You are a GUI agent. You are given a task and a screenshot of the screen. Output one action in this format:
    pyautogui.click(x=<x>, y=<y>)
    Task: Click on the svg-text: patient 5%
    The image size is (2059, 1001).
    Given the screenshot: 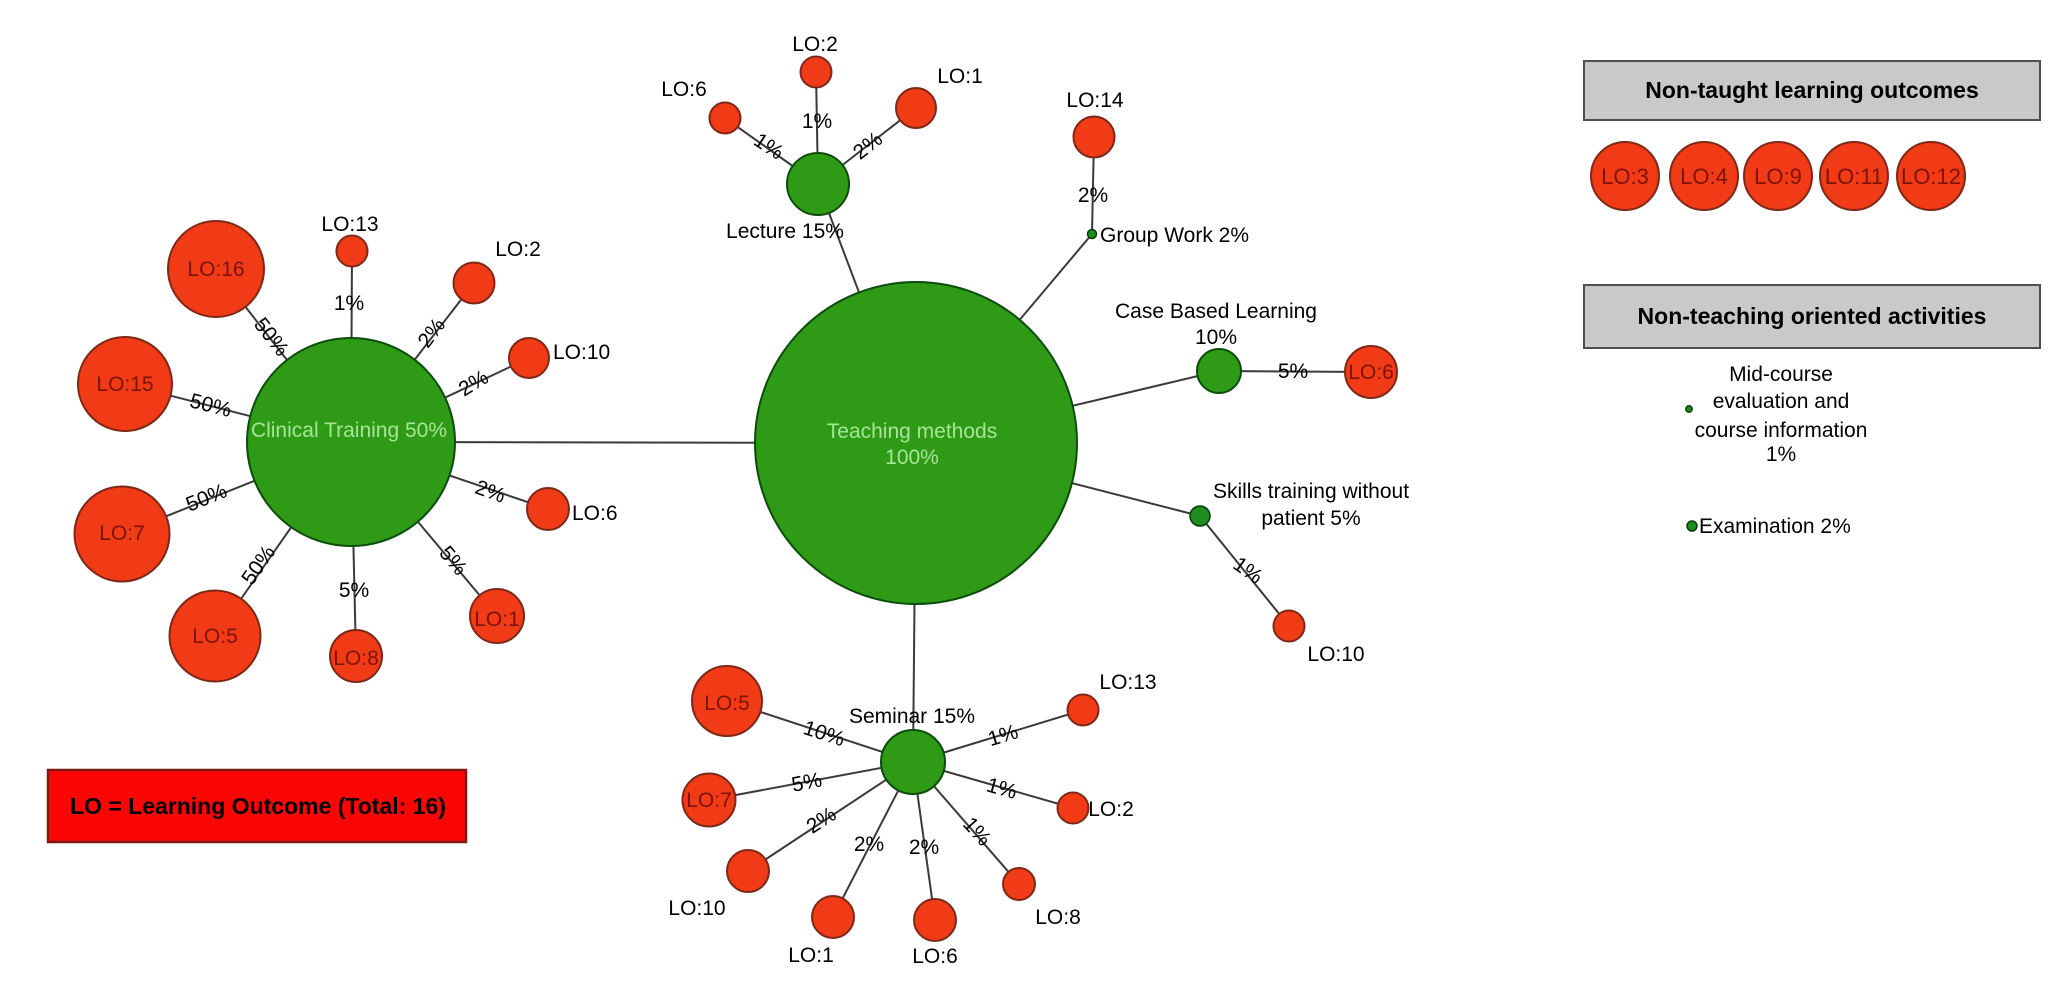 What is the action you would take?
    pyautogui.click(x=1310, y=518)
    